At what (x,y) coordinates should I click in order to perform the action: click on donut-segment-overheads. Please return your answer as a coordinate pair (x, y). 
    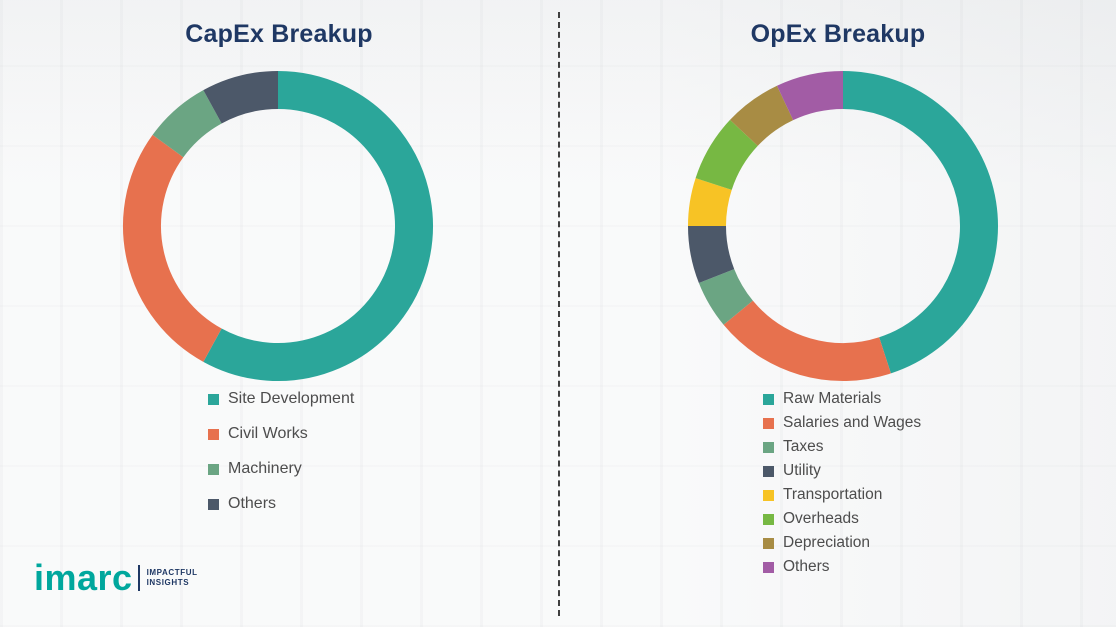
    Looking at the image, I should click on (727, 155).